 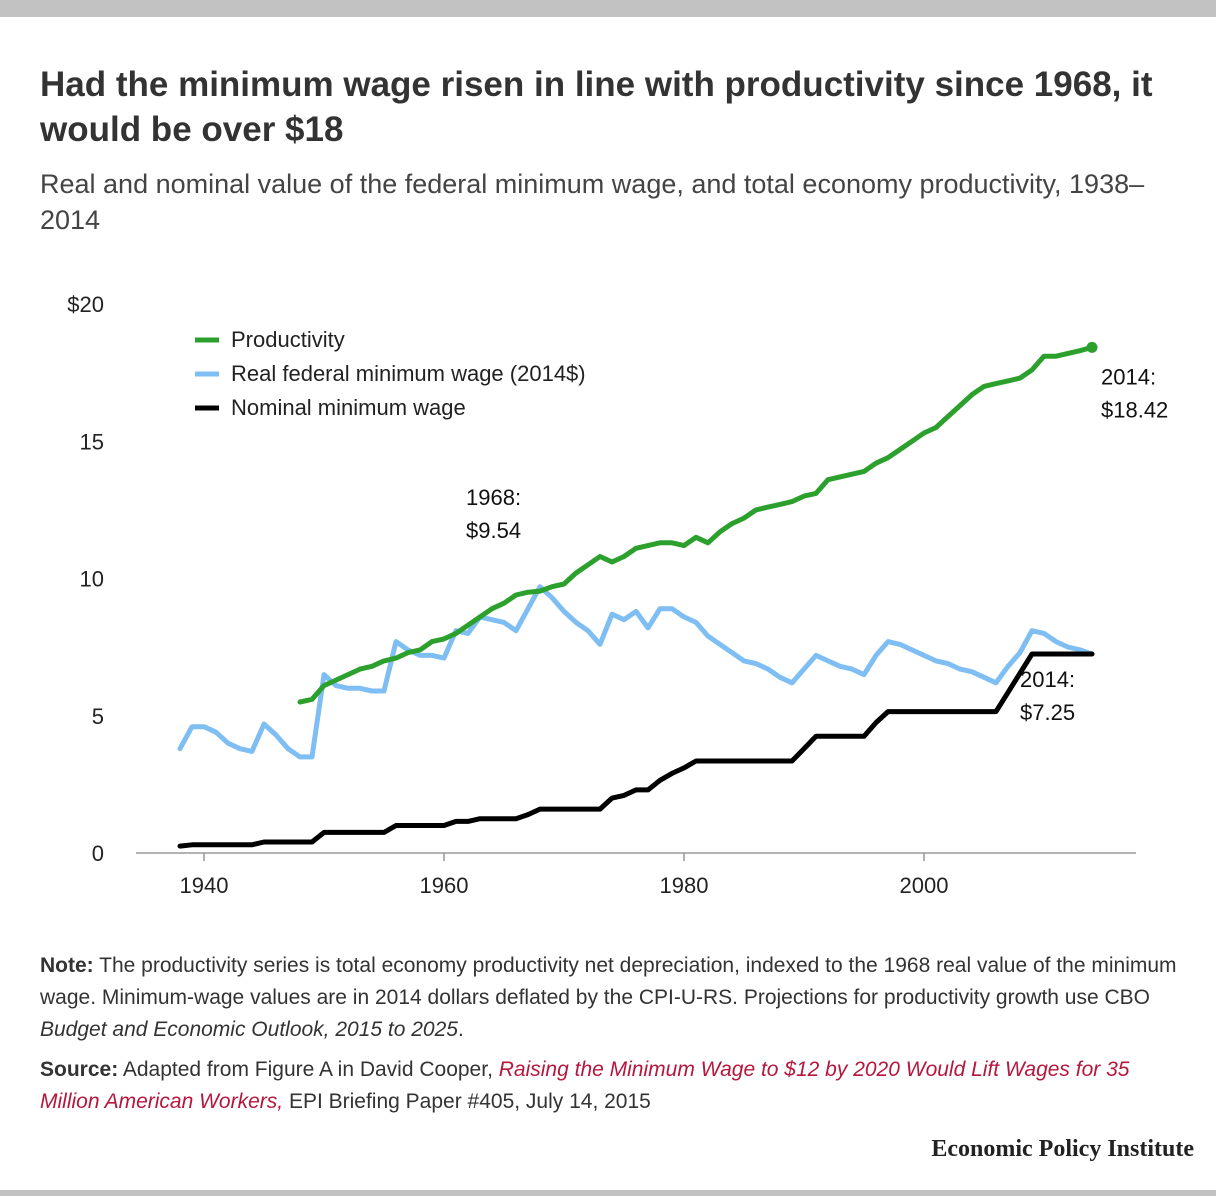 What do you see at coordinates (67, 965) in the screenshot?
I see `note-label: Note:` at bounding box center [67, 965].